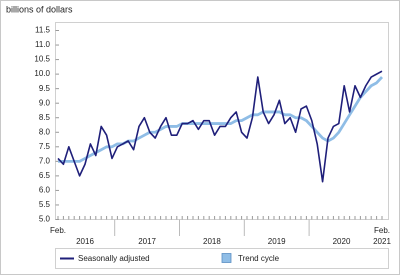 This screenshot has height=275, width=400. Describe the element at coordinates (45, 190) in the screenshot. I see `y-tick-label: 6.0` at that location.